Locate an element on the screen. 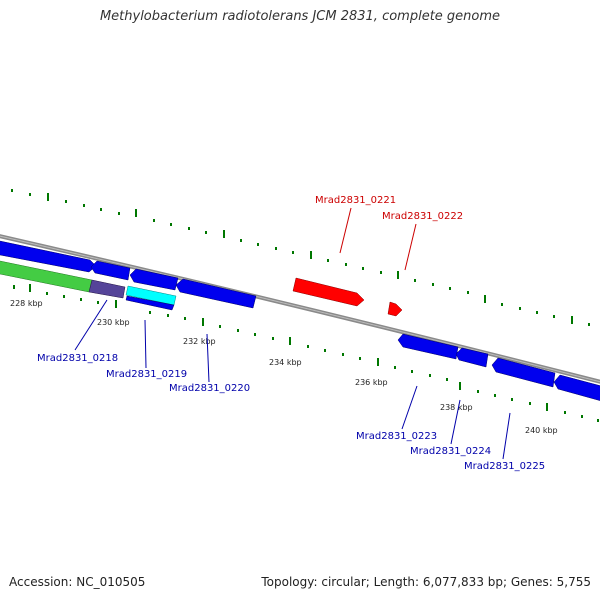 This screenshot has height=600, width=600. gene-purple-feature is located at coordinates (107, 289).